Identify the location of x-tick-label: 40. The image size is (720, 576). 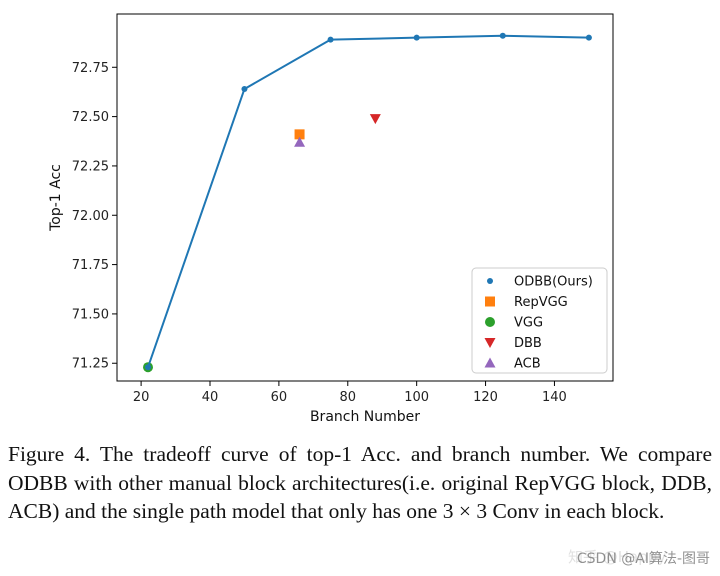
(210, 397).